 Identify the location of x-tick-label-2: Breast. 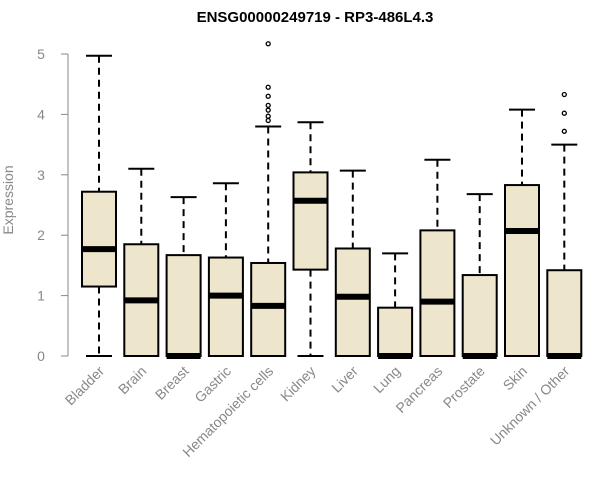
(172, 383).